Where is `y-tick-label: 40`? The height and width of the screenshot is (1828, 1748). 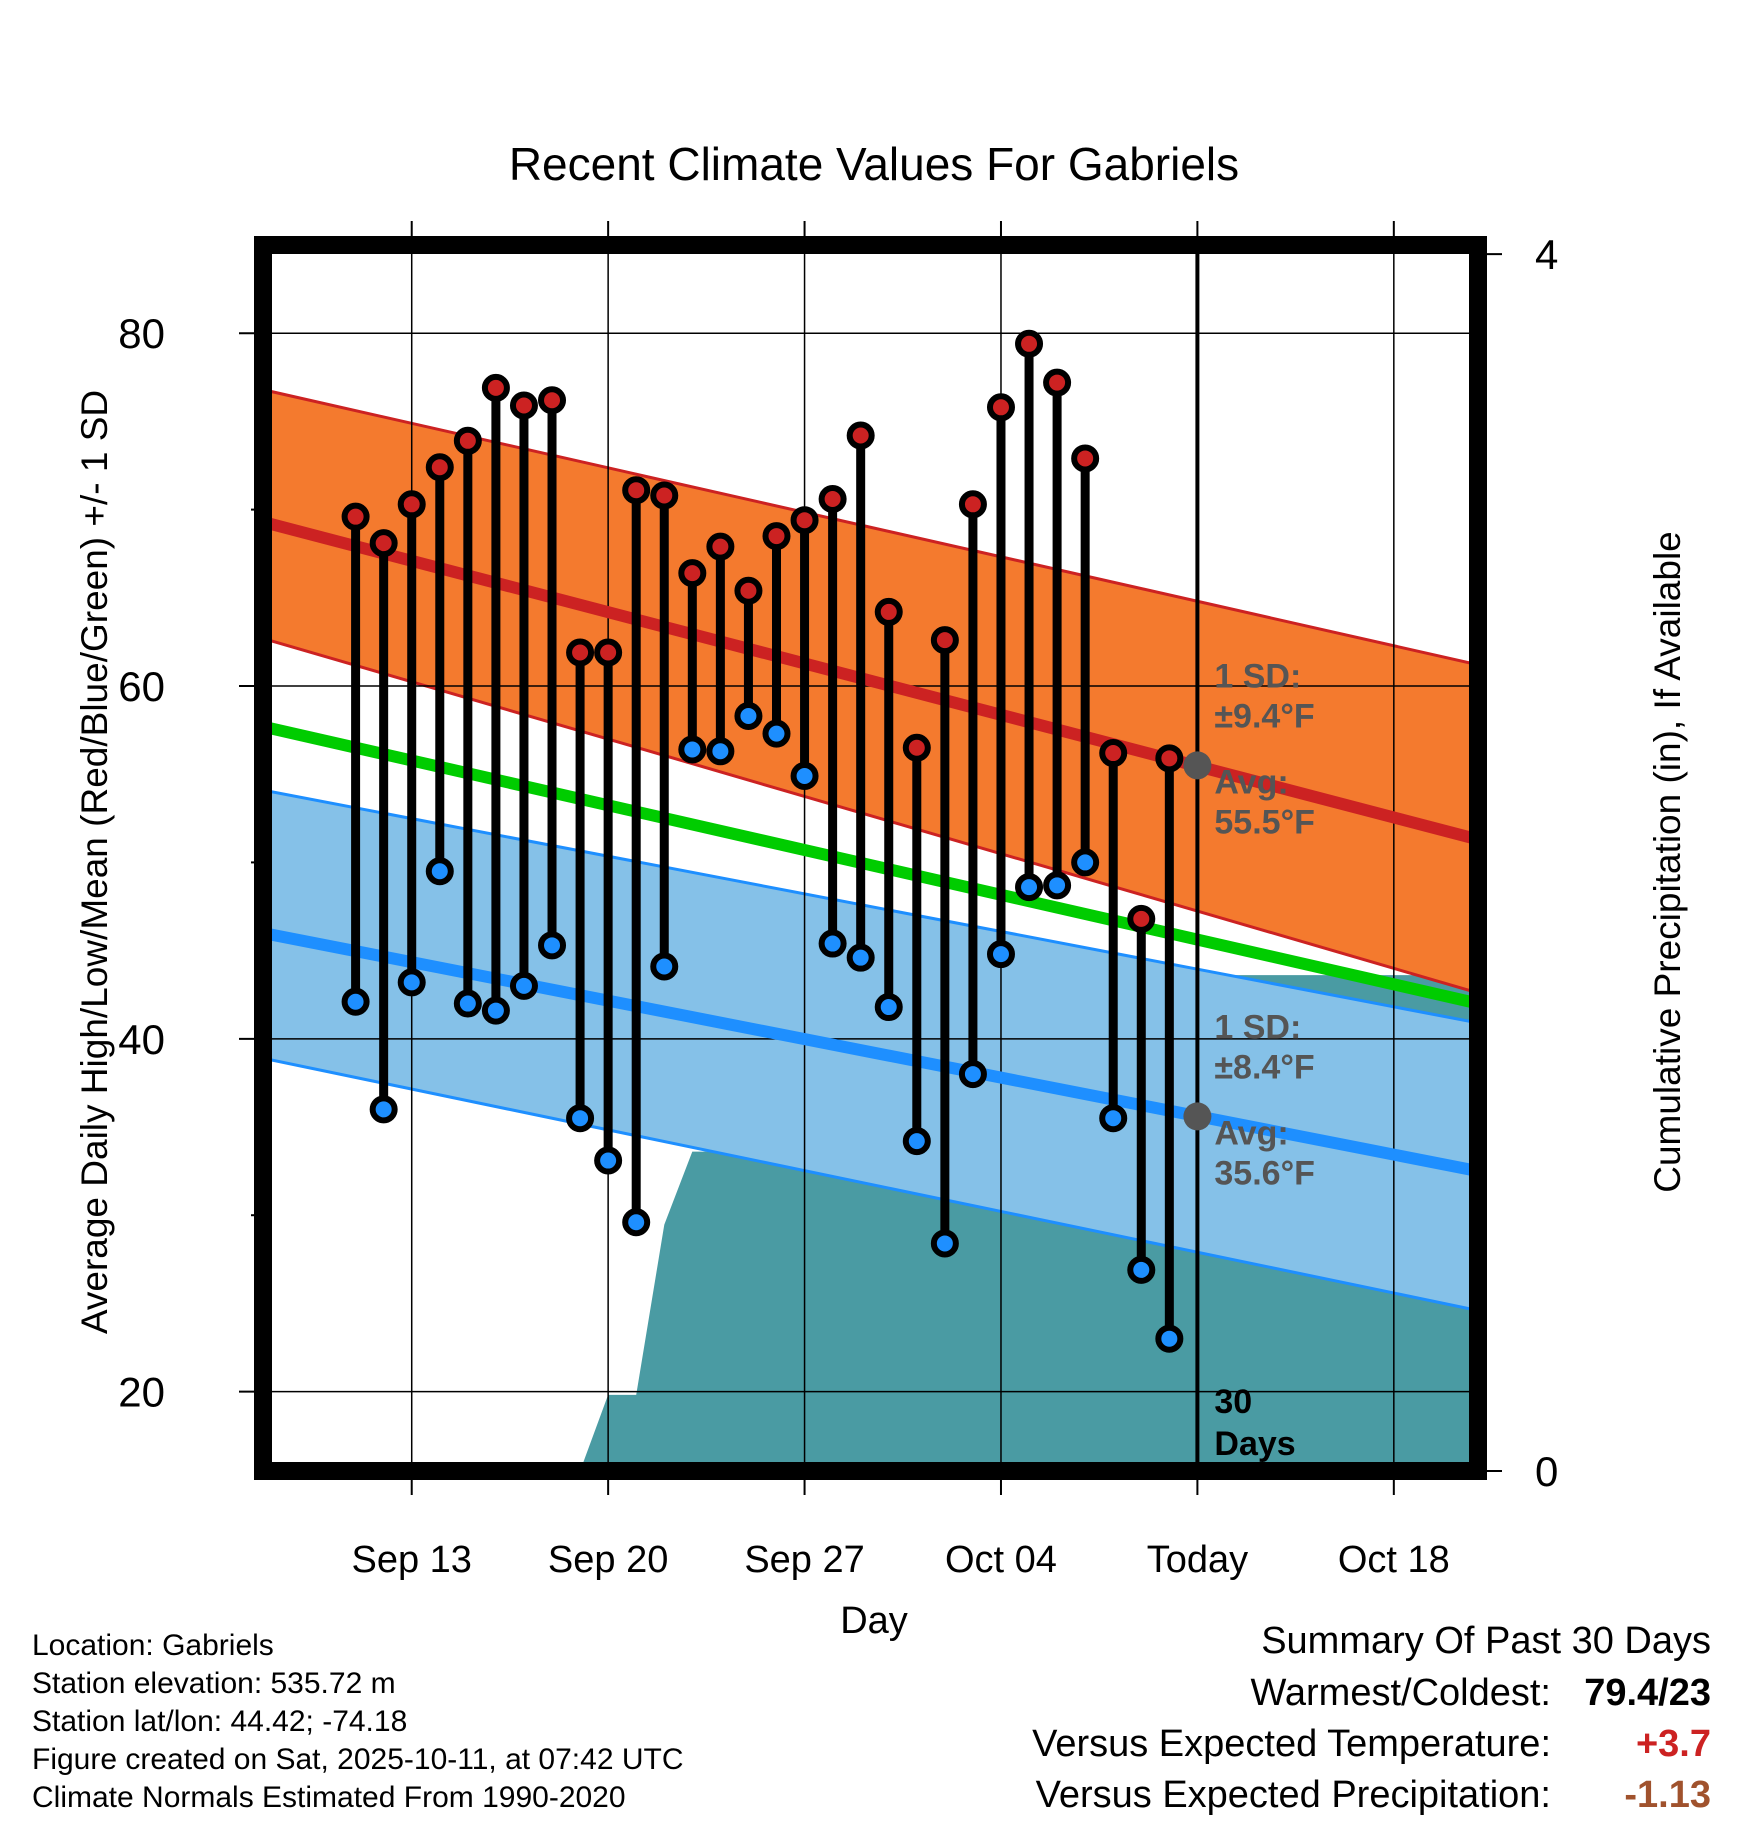 y-tick-label: 40 is located at coordinates (141, 1039).